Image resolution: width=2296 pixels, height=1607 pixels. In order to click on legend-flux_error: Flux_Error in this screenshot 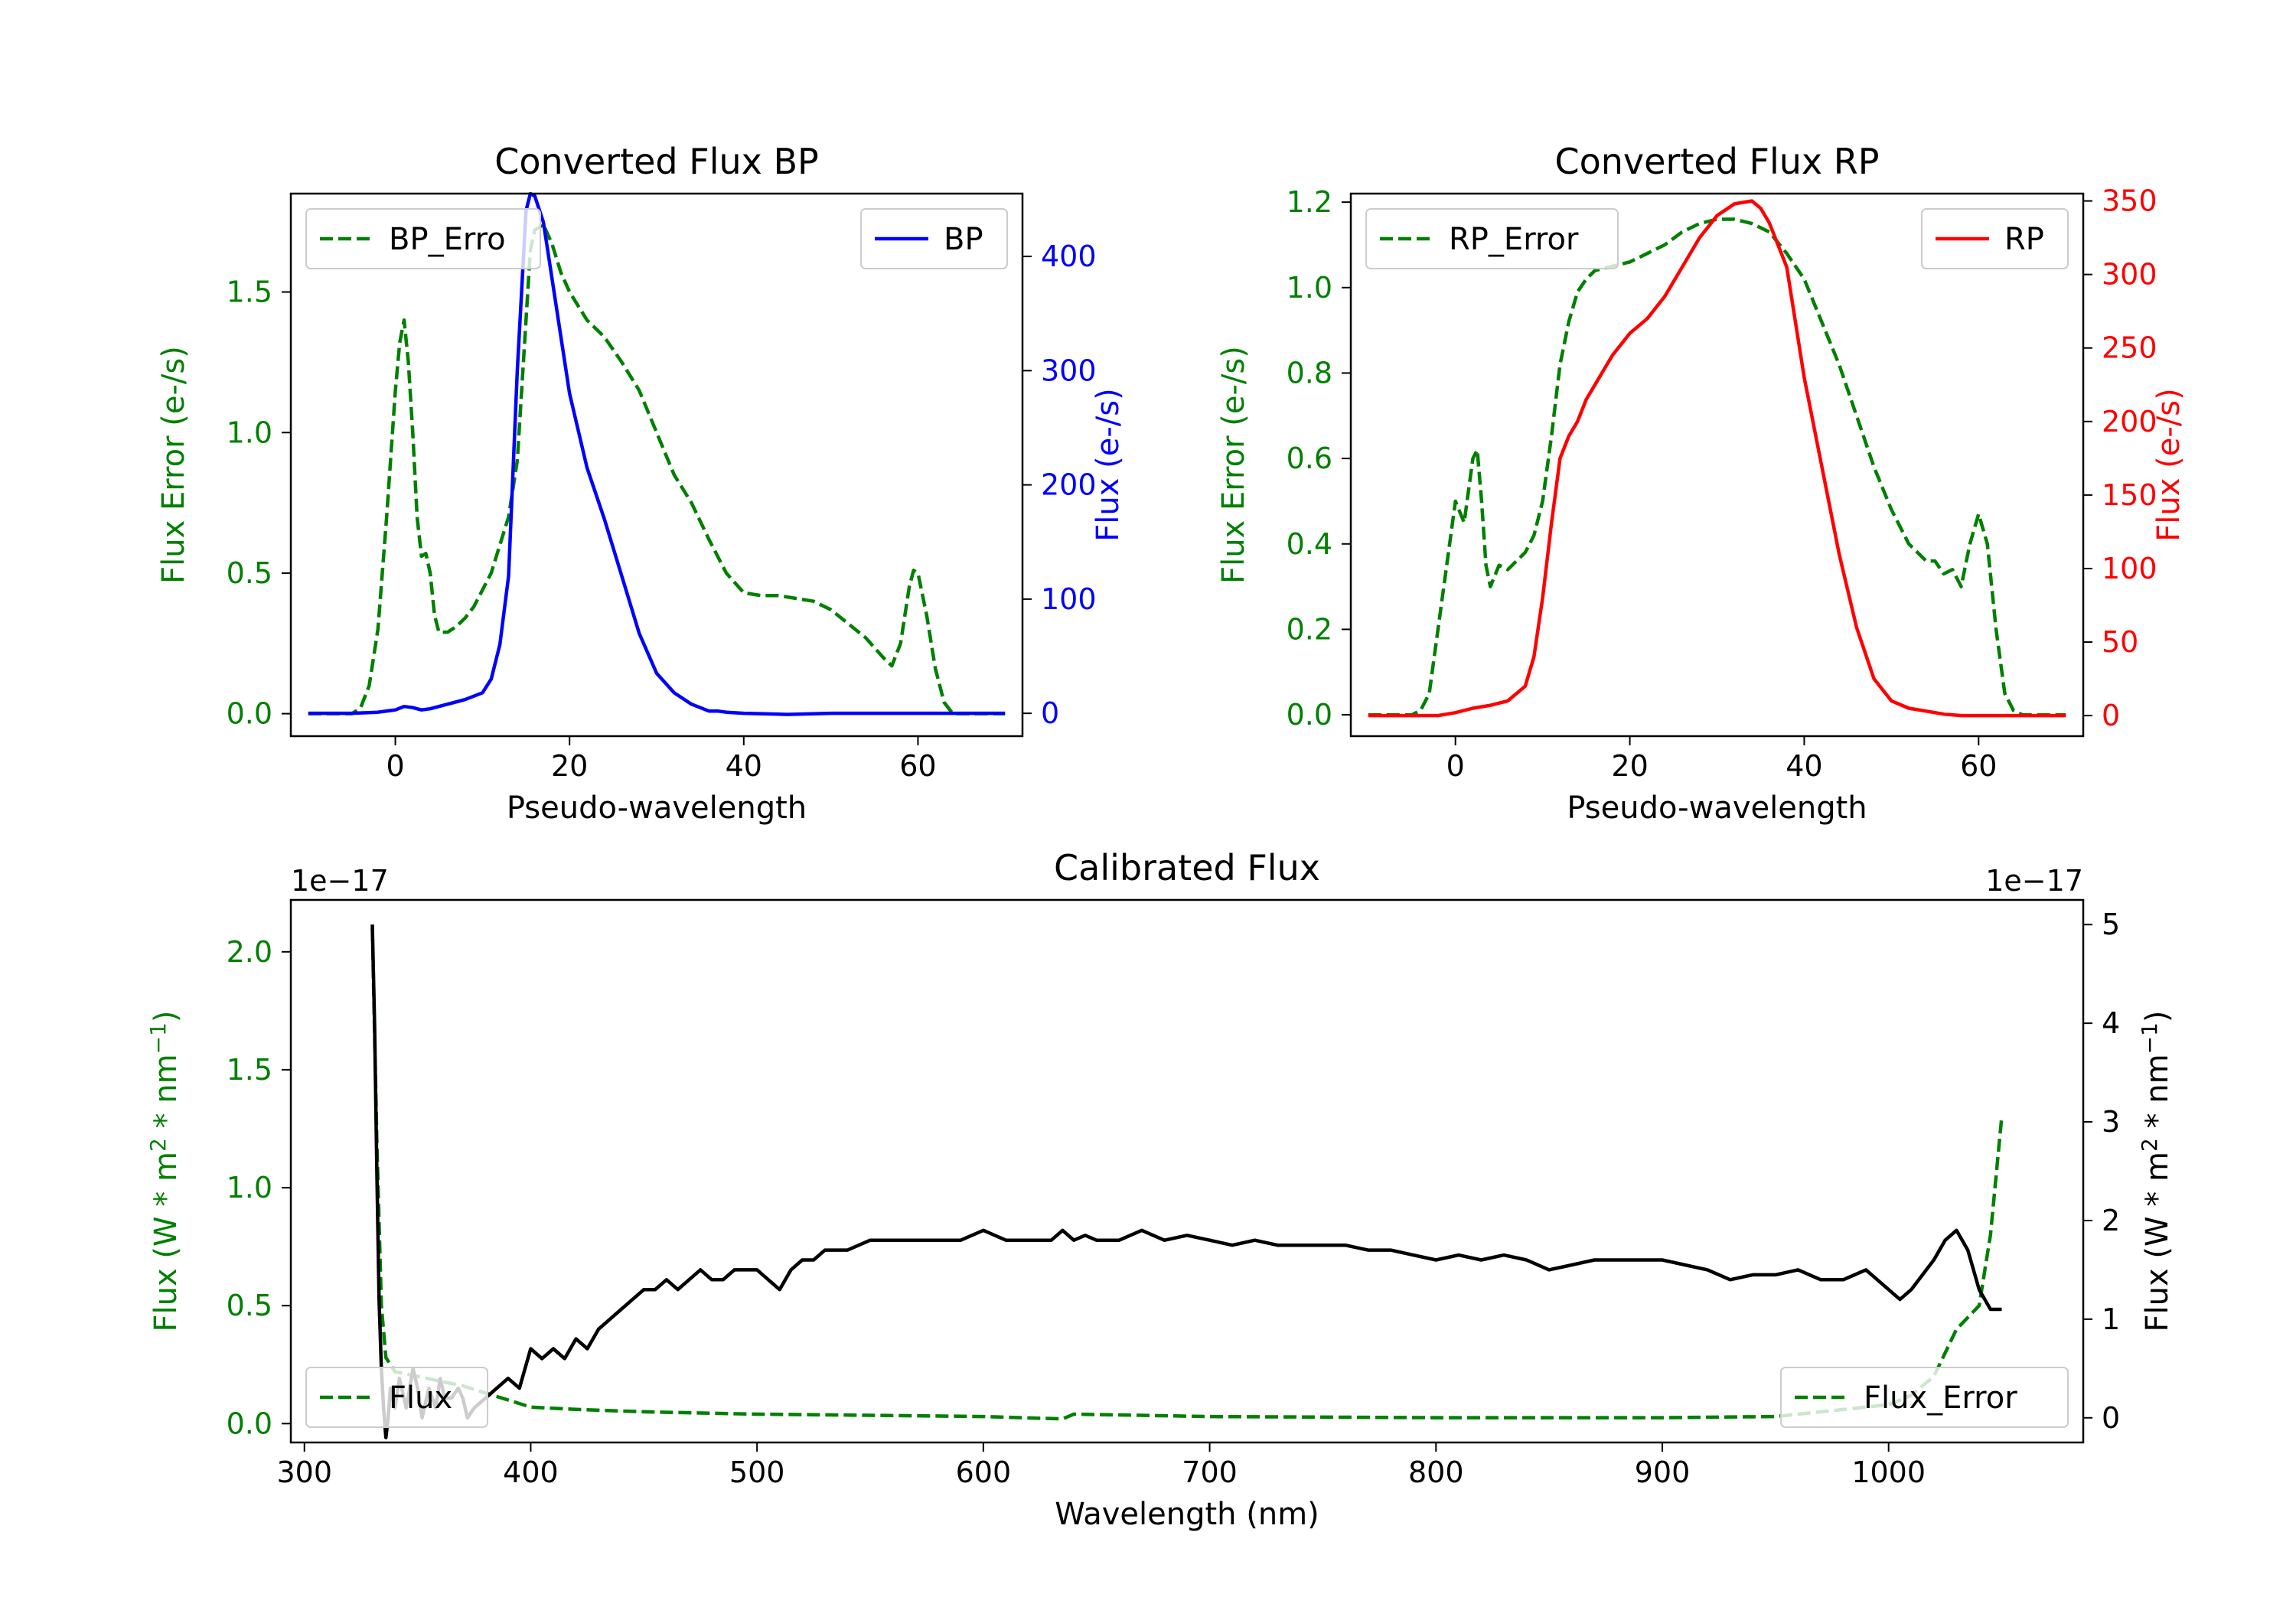, I will do `click(1924, 1397)`.